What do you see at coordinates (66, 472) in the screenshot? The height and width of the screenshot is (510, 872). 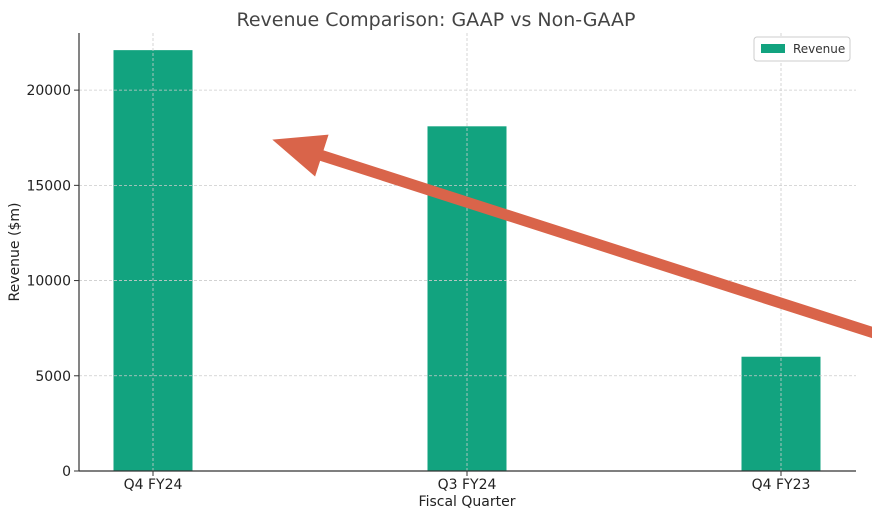 I see `y-tick-label: 0` at bounding box center [66, 472].